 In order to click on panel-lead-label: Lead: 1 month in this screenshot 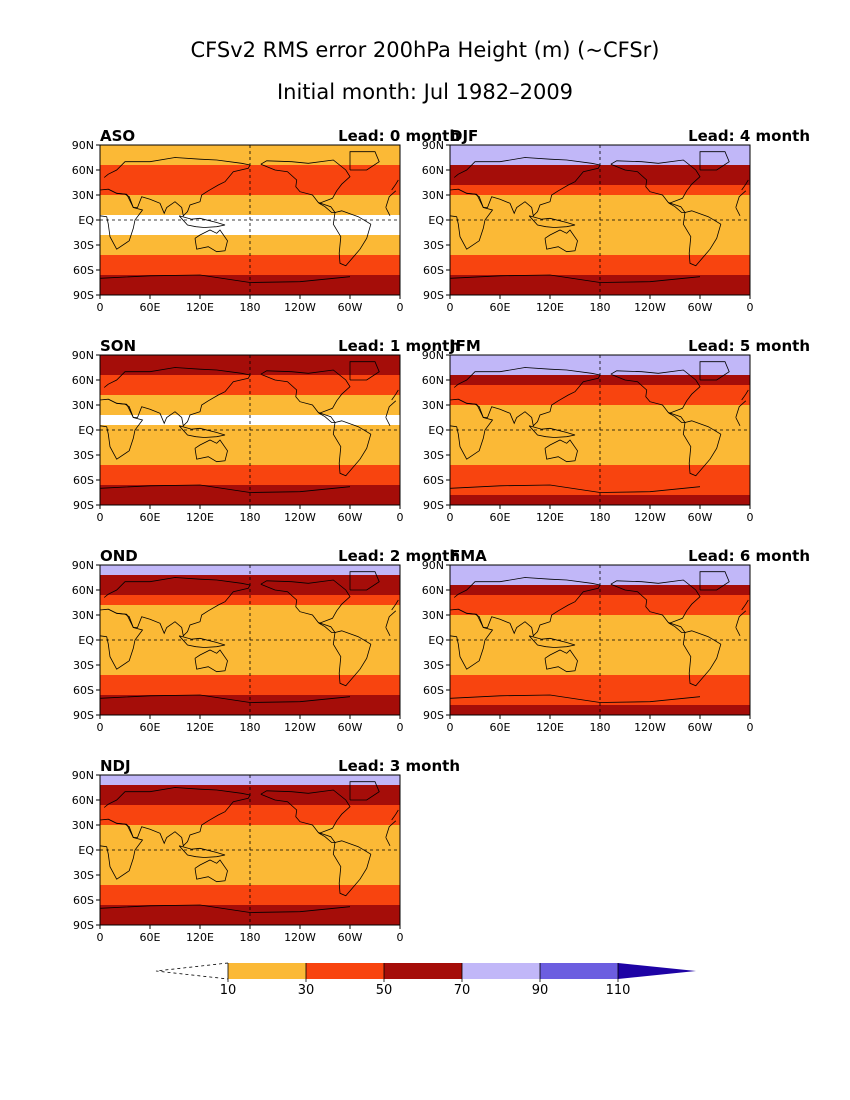, I will do `click(399, 346)`.